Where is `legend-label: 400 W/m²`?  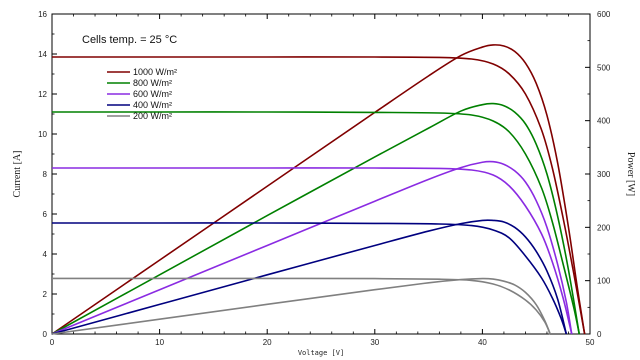
legend-label: 400 W/m² is located at coordinates (152, 105).